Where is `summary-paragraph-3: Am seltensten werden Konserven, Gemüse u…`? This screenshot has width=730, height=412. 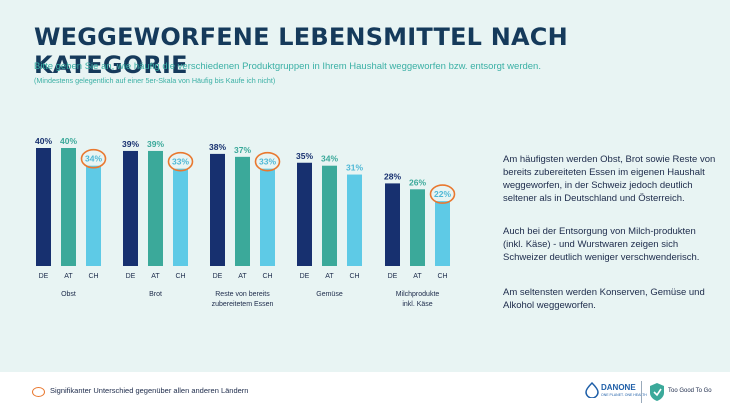 summary-paragraph-3: Am seltensten werden Konserven, Gemüse u… is located at coordinates (604, 299).